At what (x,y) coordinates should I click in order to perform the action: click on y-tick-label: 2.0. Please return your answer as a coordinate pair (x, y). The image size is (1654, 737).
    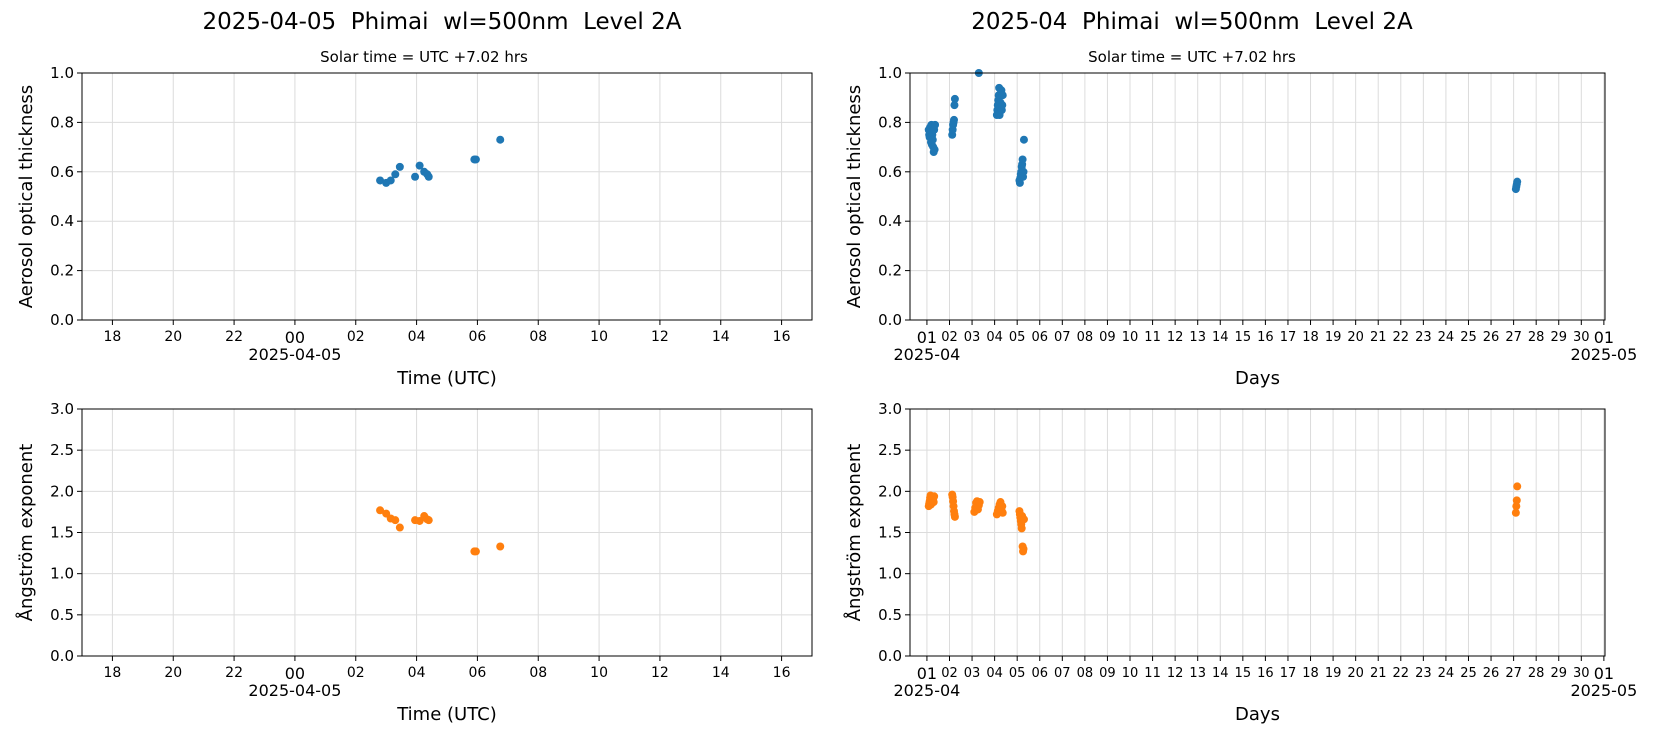
    Looking at the image, I should click on (890, 491).